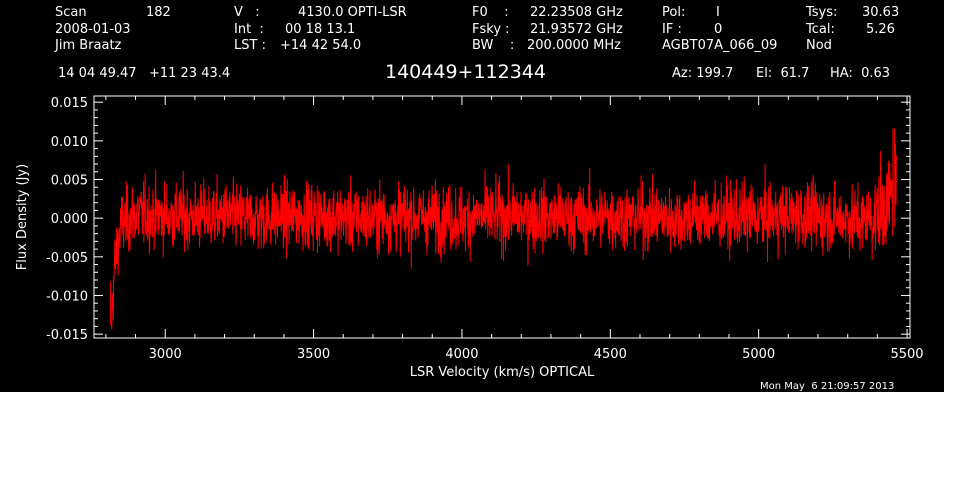 The image size is (962, 490). Describe the element at coordinates (860, 73) in the screenshot. I see `hour-angle: HA: 0.63` at that location.